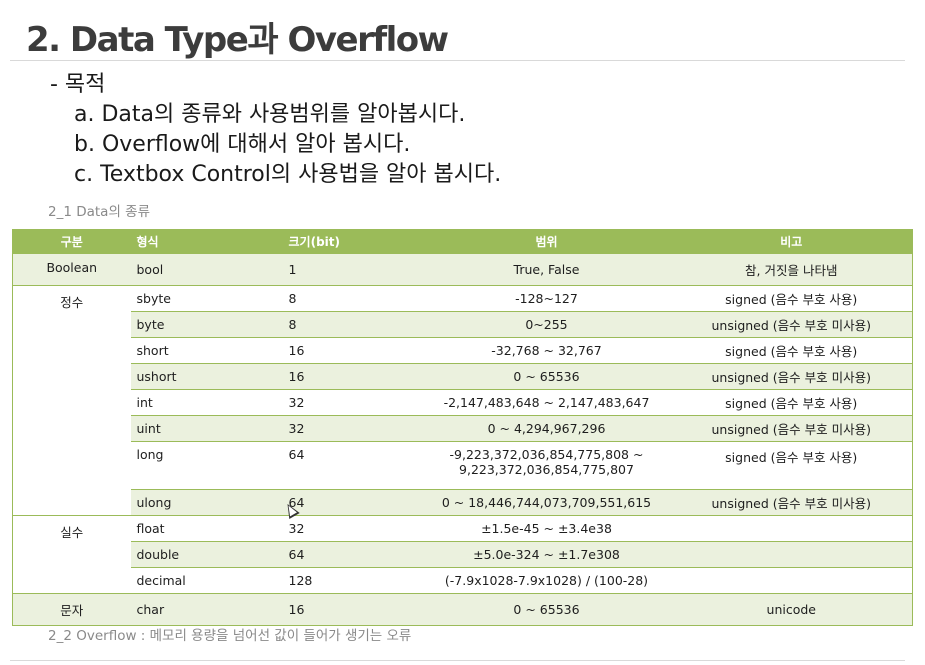  I want to click on note-cell: unicode, so click(791, 609).